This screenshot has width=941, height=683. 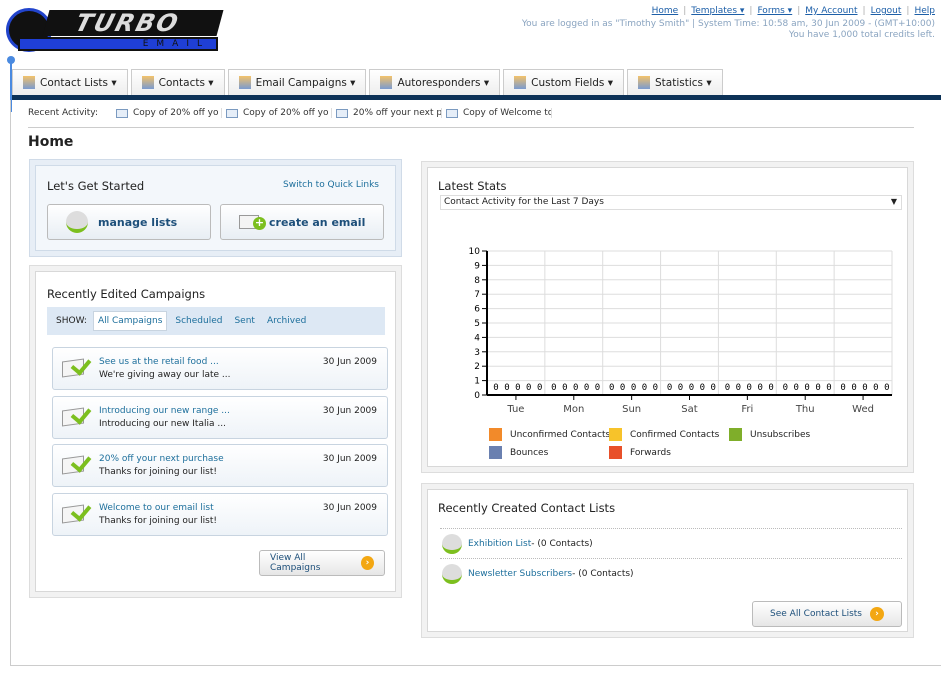 I want to click on switch-quick-links-link: Switch to Quick Links, so click(x=331, y=185).